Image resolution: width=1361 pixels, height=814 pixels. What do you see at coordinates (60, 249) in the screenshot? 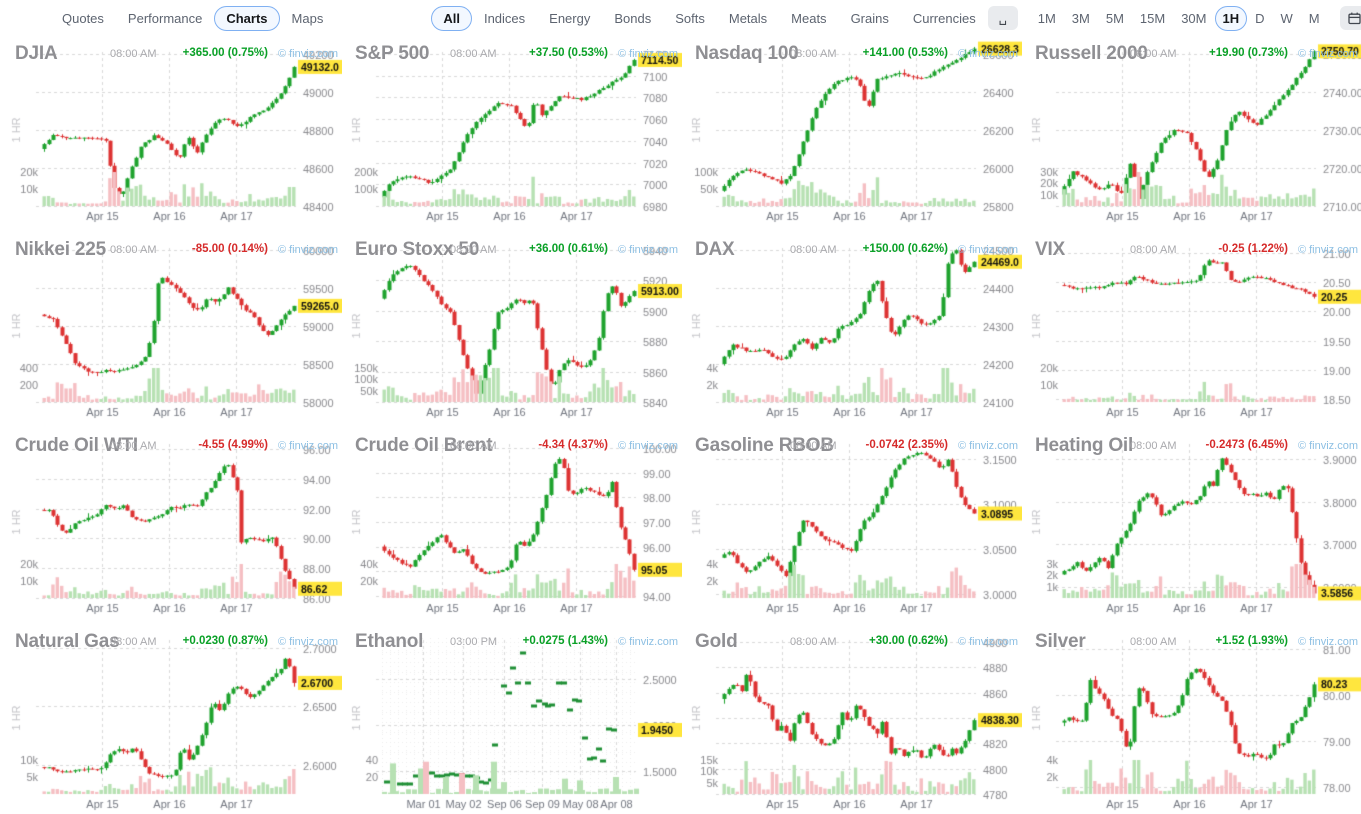
I see `chart-title: Nikkei 225` at bounding box center [60, 249].